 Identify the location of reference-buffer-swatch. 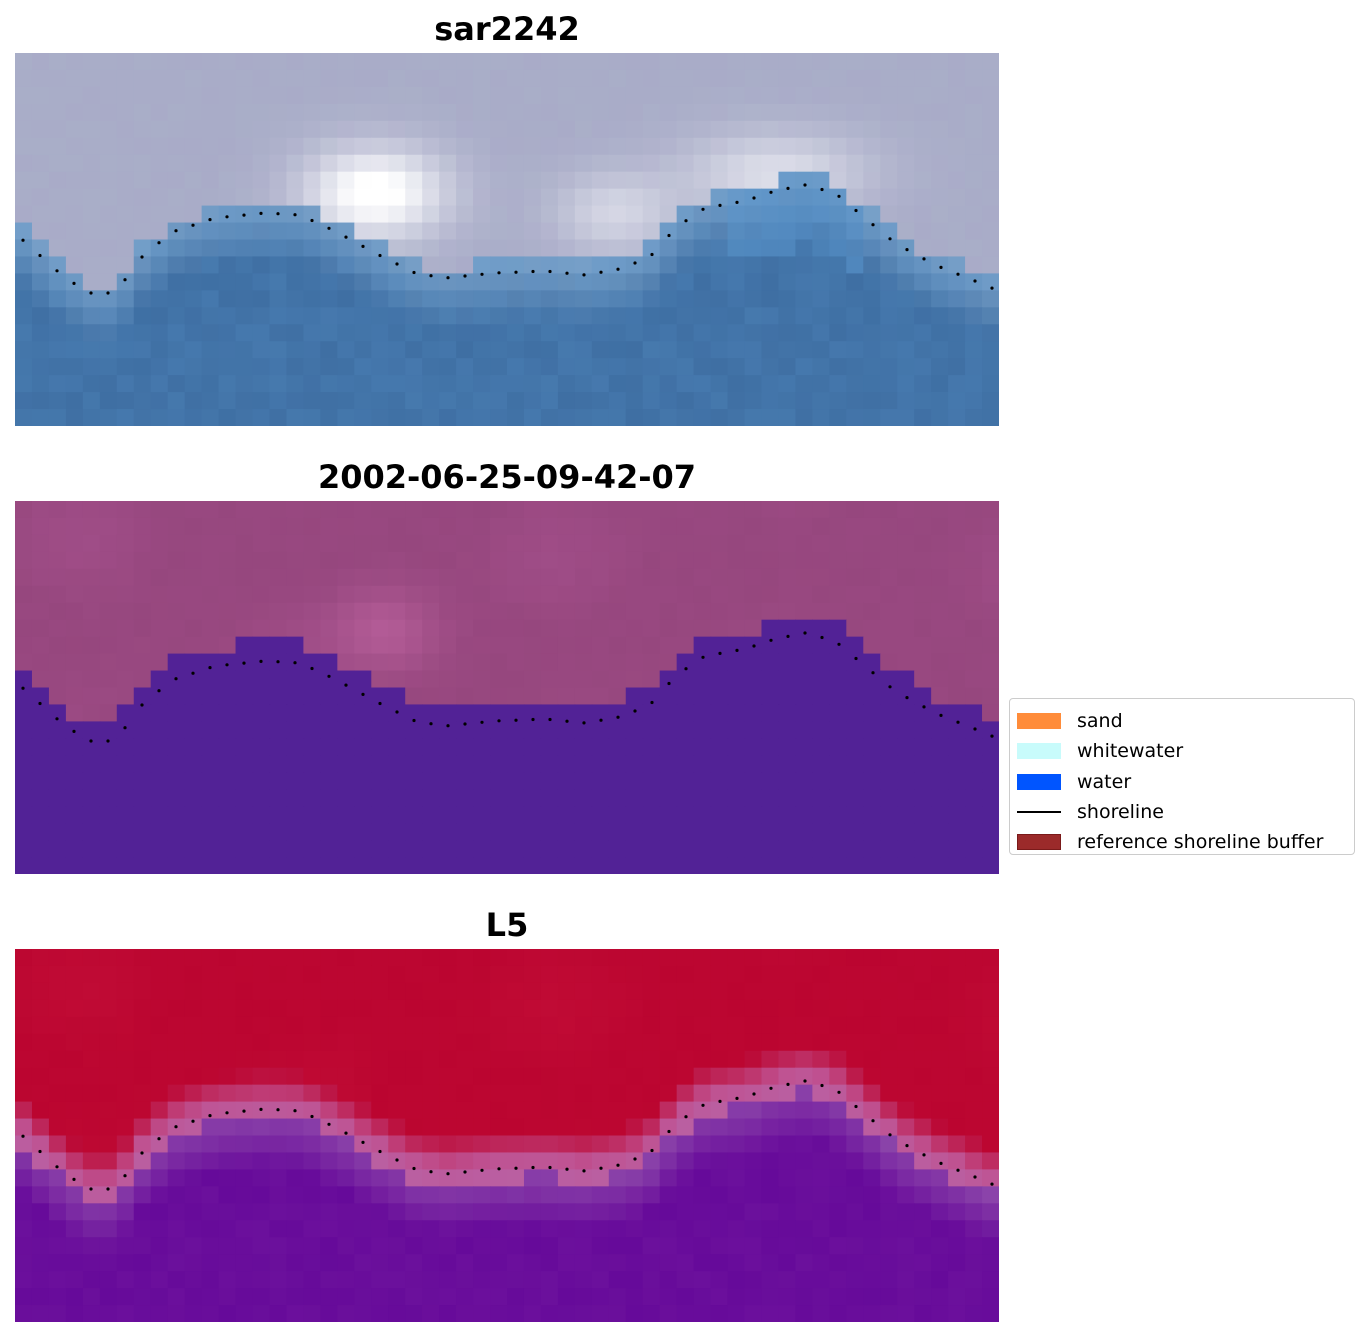
(1039, 842).